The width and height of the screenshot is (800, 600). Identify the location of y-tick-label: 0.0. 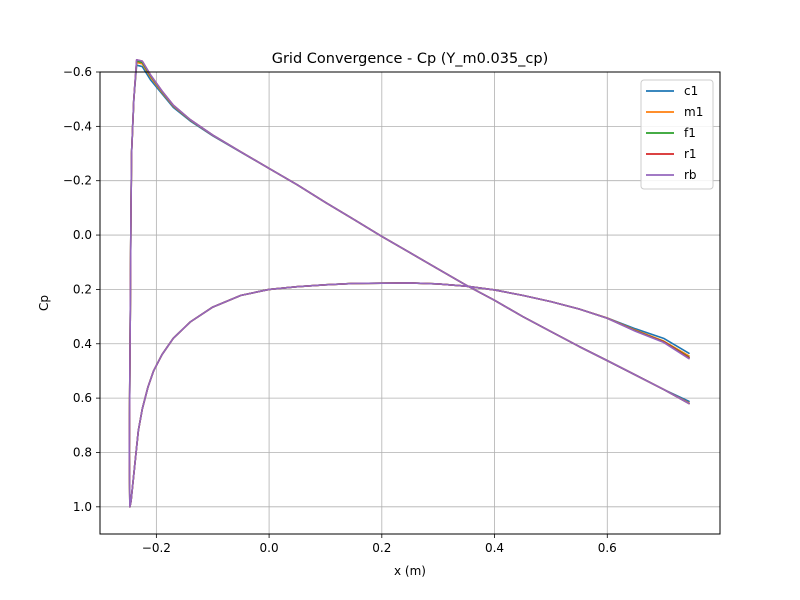
(82, 235).